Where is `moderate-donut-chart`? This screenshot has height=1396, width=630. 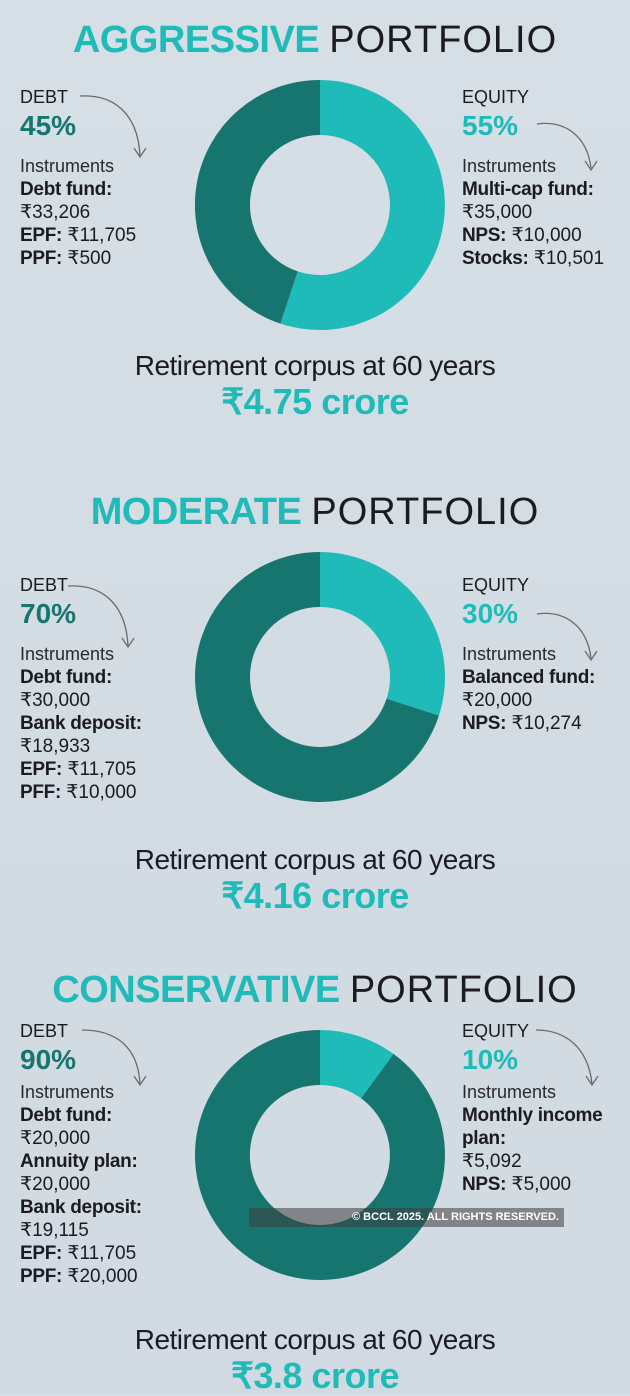 moderate-donut-chart is located at coordinates (320, 677).